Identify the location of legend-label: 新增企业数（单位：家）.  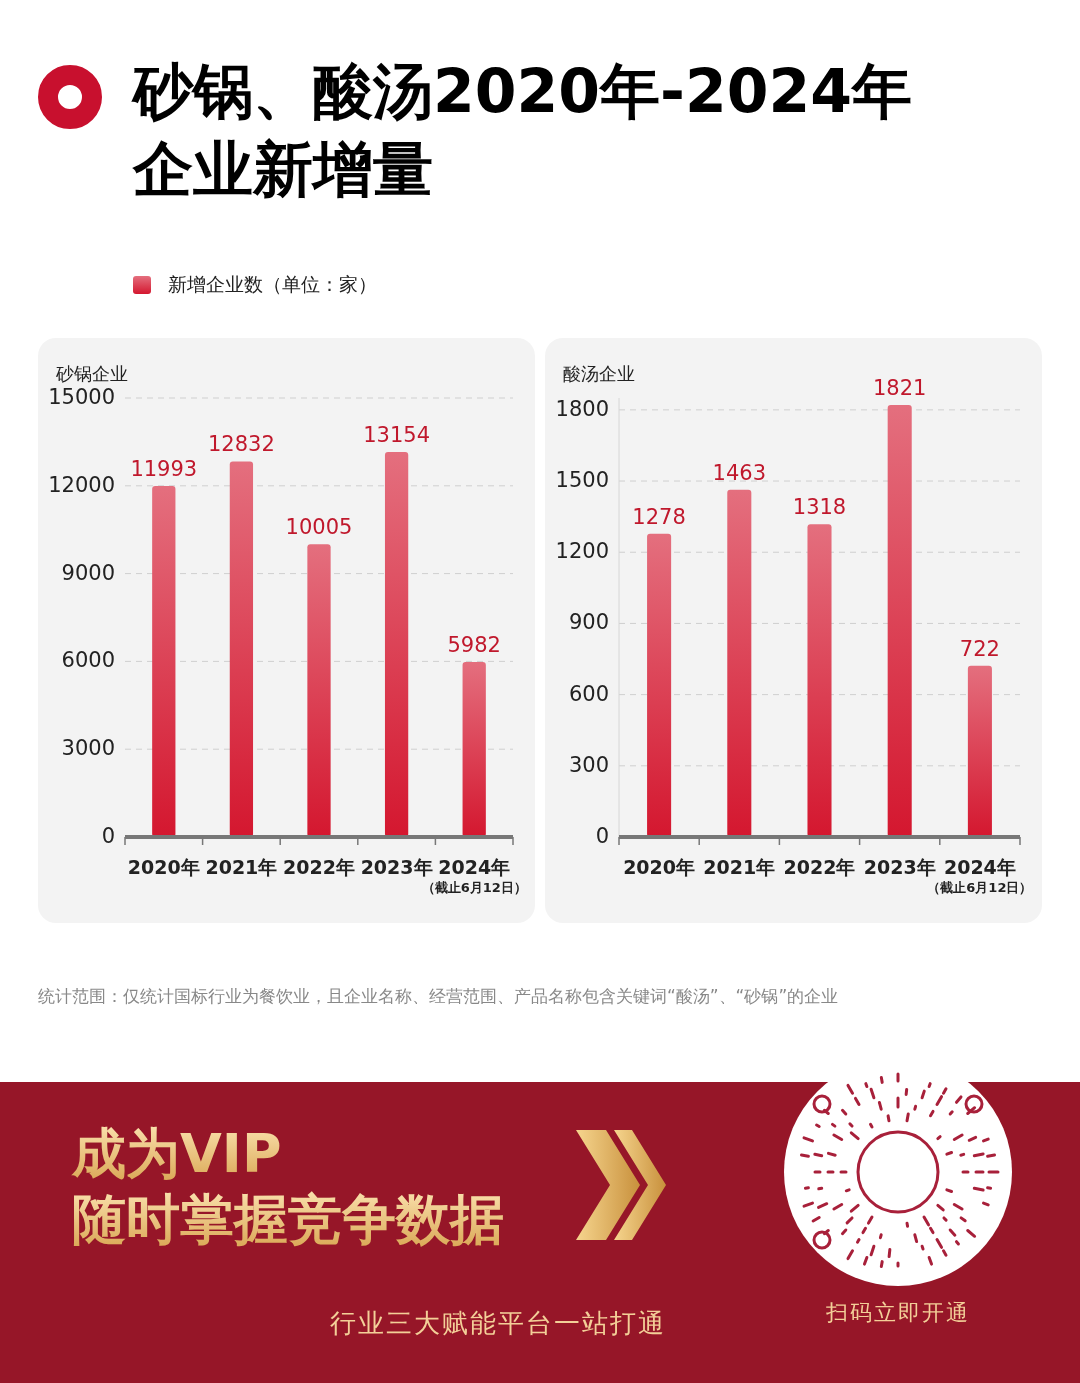
(272, 283).